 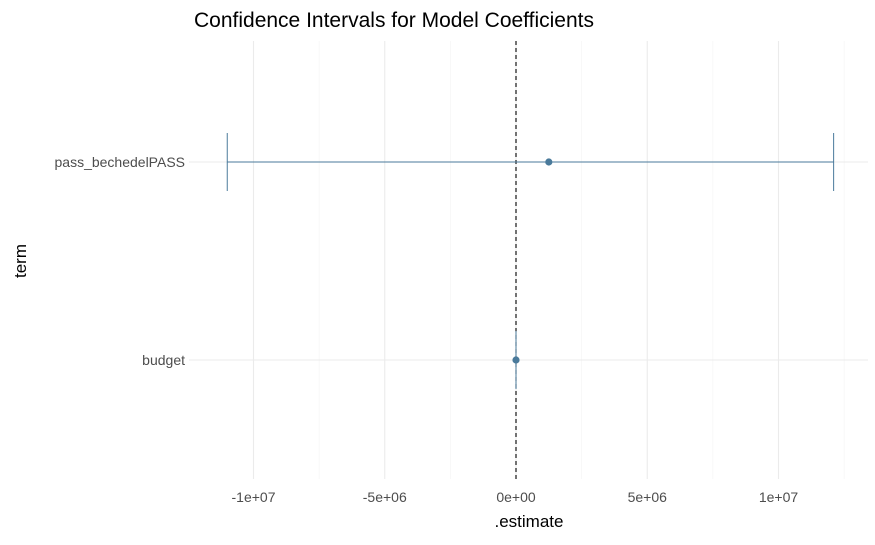 What do you see at coordinates (779, 497) in the screenshot?
I see `x-tick-label: 1e+07` at bounding box center [779, 497].